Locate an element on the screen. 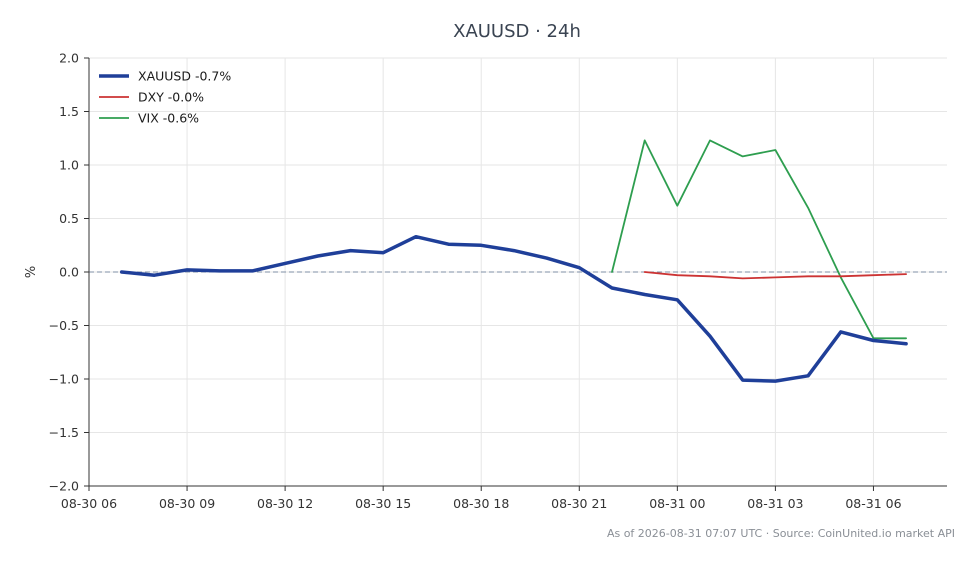  legend-label-0: XAUUSD -0.7% is located at coordinates (184, 76).